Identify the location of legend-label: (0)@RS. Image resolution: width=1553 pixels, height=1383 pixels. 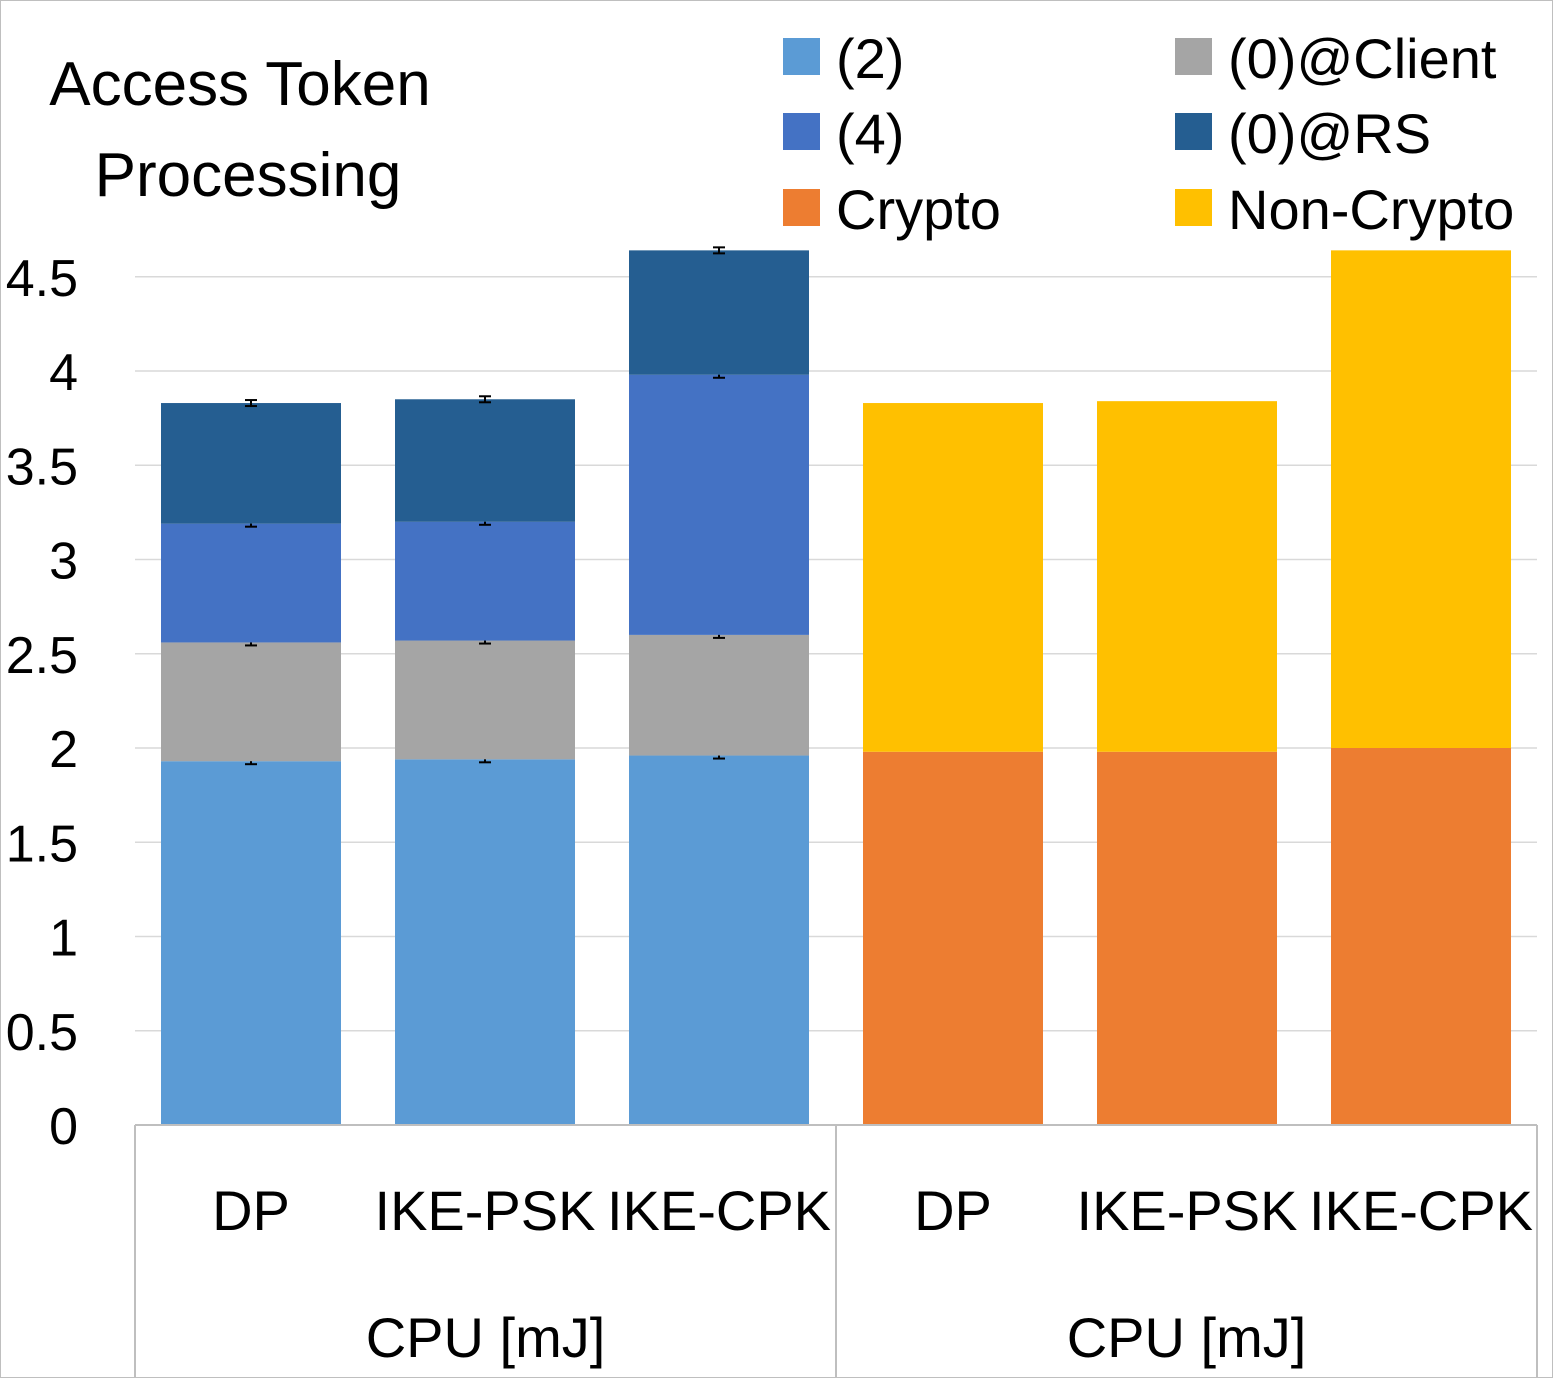
(1329, 133).